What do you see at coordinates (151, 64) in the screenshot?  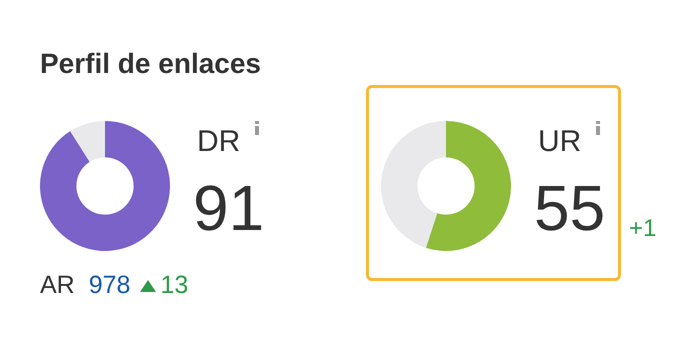 I see `text: Perfil de enlaces` at bounding box center [151, 64].